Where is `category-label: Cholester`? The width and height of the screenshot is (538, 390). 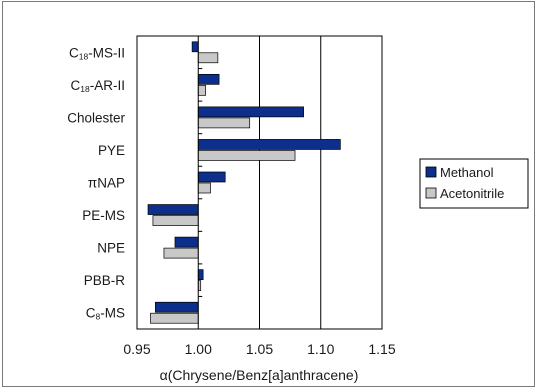
category-label: Cholester is located at coordinates (96, 117).